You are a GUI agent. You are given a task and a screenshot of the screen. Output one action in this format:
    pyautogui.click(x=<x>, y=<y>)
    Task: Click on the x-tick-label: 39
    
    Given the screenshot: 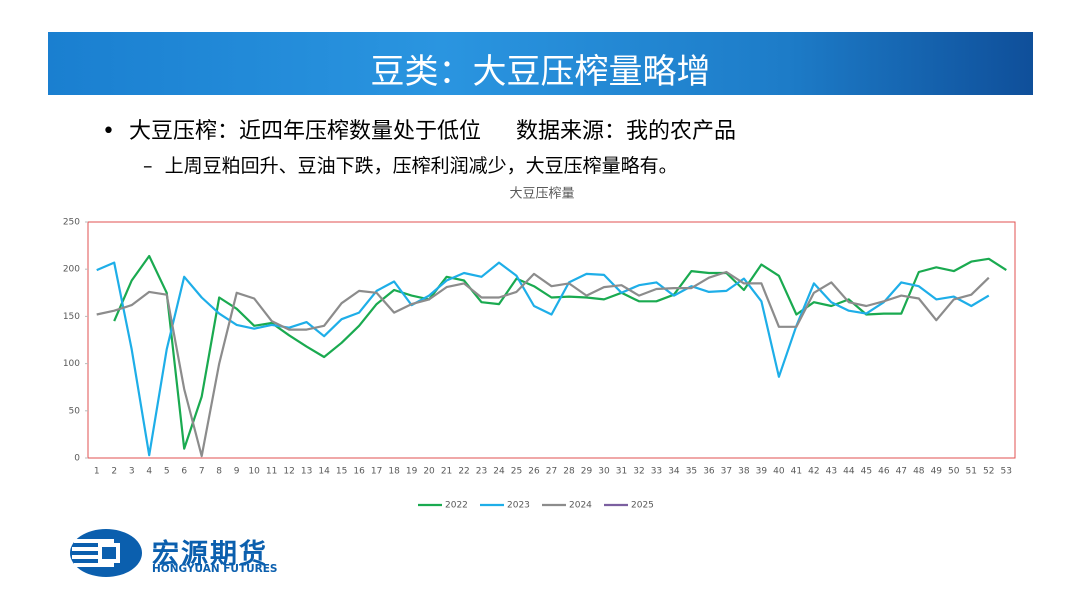 What is the action you would take?
    pyautogui.click(x=762, y=472)
    